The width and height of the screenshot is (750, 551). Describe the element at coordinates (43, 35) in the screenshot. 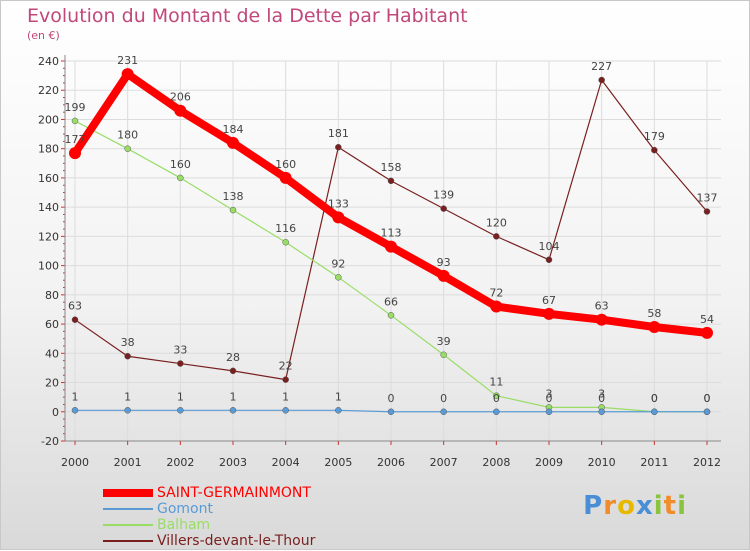

I see `chart-subtitle: (en €)` at that location.